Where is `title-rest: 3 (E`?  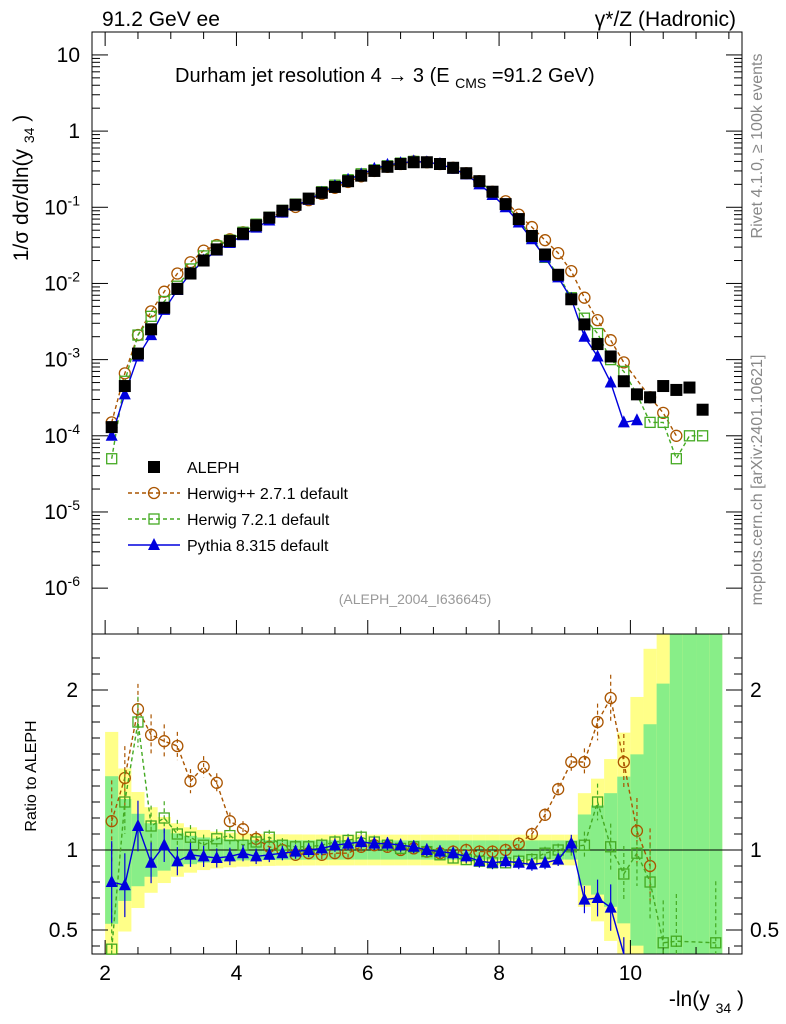 title-rest: 3 (E is located at coordinates (431, 76).